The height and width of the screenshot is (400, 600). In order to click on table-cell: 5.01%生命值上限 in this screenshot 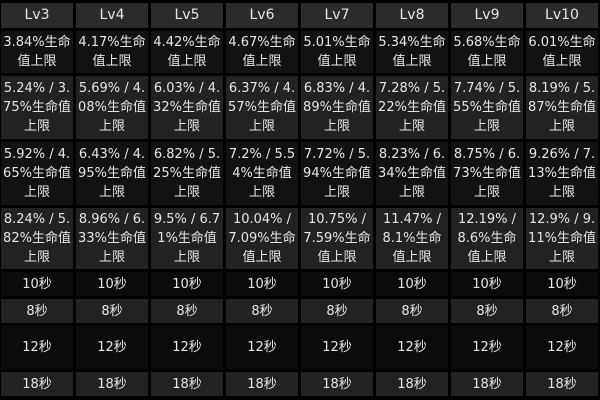, I will do `click(337, 52)`.